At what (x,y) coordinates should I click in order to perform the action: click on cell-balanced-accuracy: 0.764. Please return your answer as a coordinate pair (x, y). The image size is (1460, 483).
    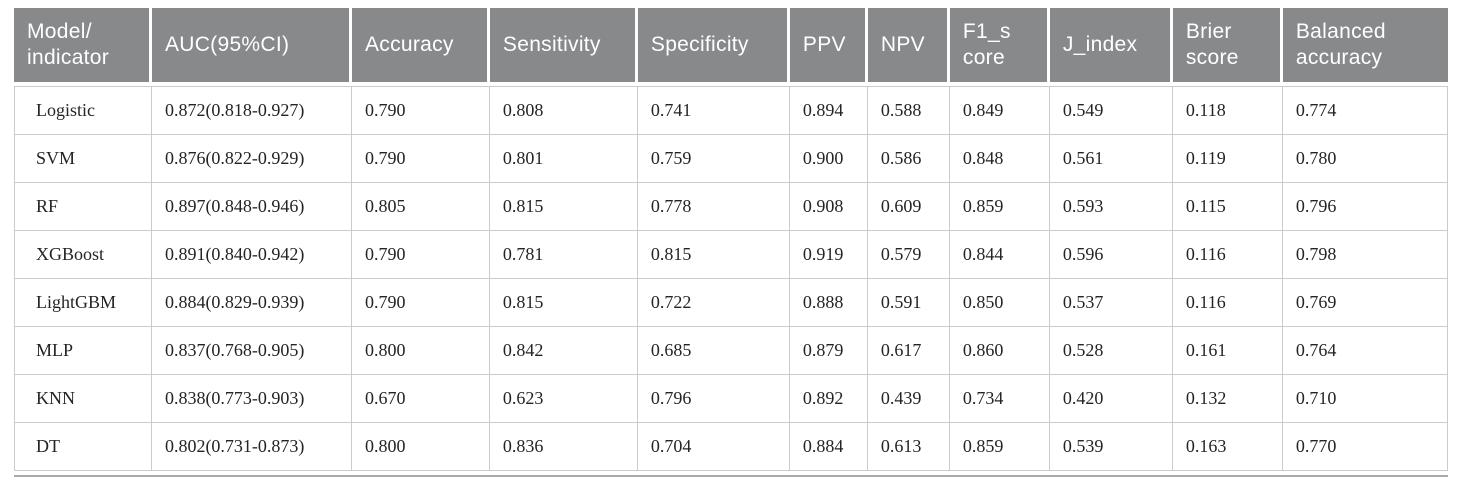
    Looking at the image, I should click on (1365, 351).